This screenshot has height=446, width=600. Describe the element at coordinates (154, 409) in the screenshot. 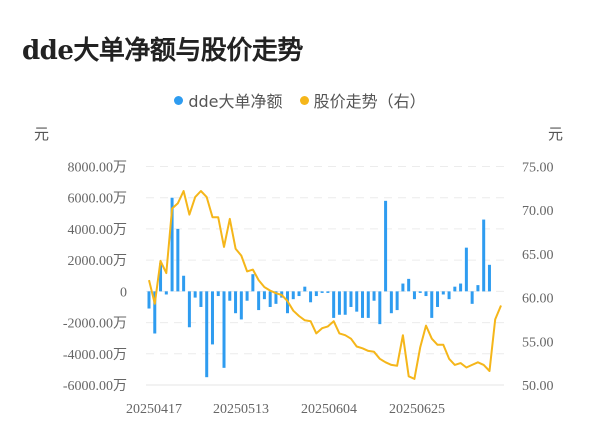

I see `x-tick-label: 20250417` at that location.